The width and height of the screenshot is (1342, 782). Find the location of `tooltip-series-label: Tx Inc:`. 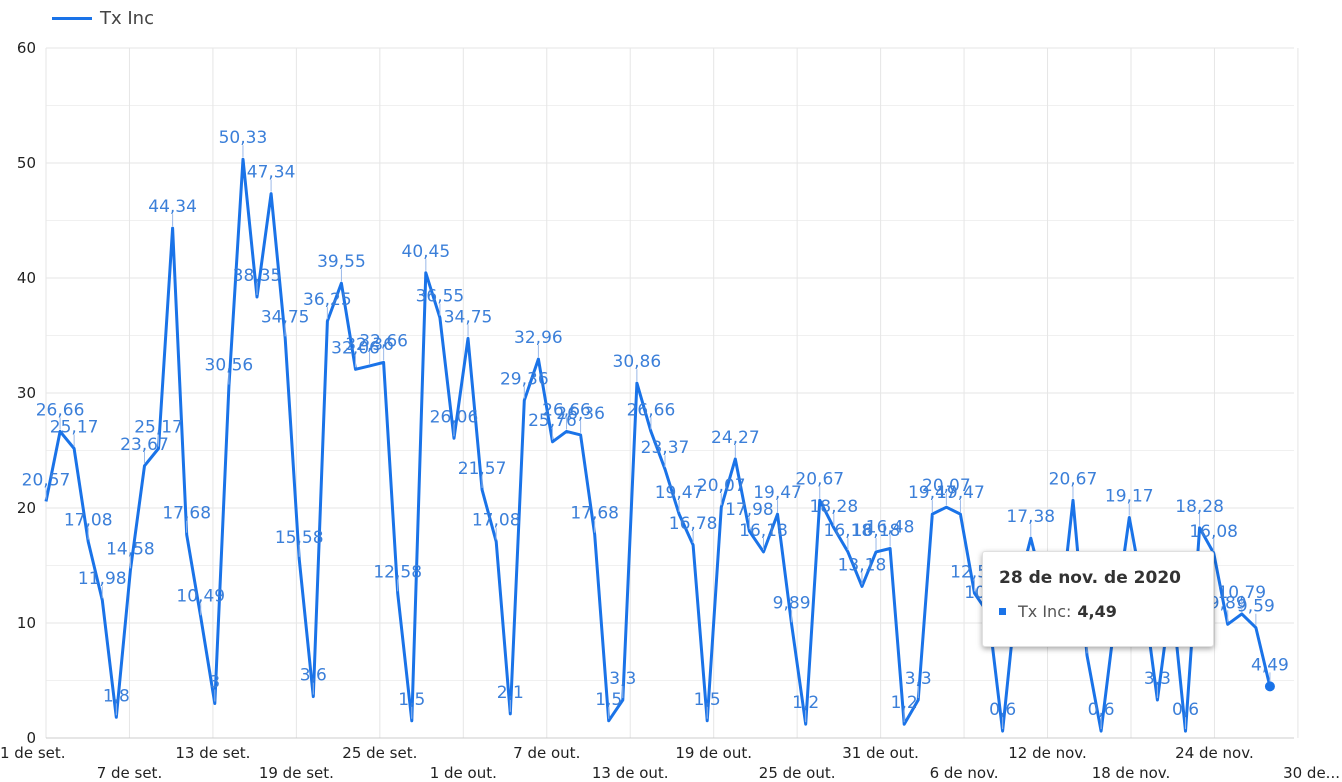

tooltip-series-label: Tx Inc: is located at coordinates (1045, 611).